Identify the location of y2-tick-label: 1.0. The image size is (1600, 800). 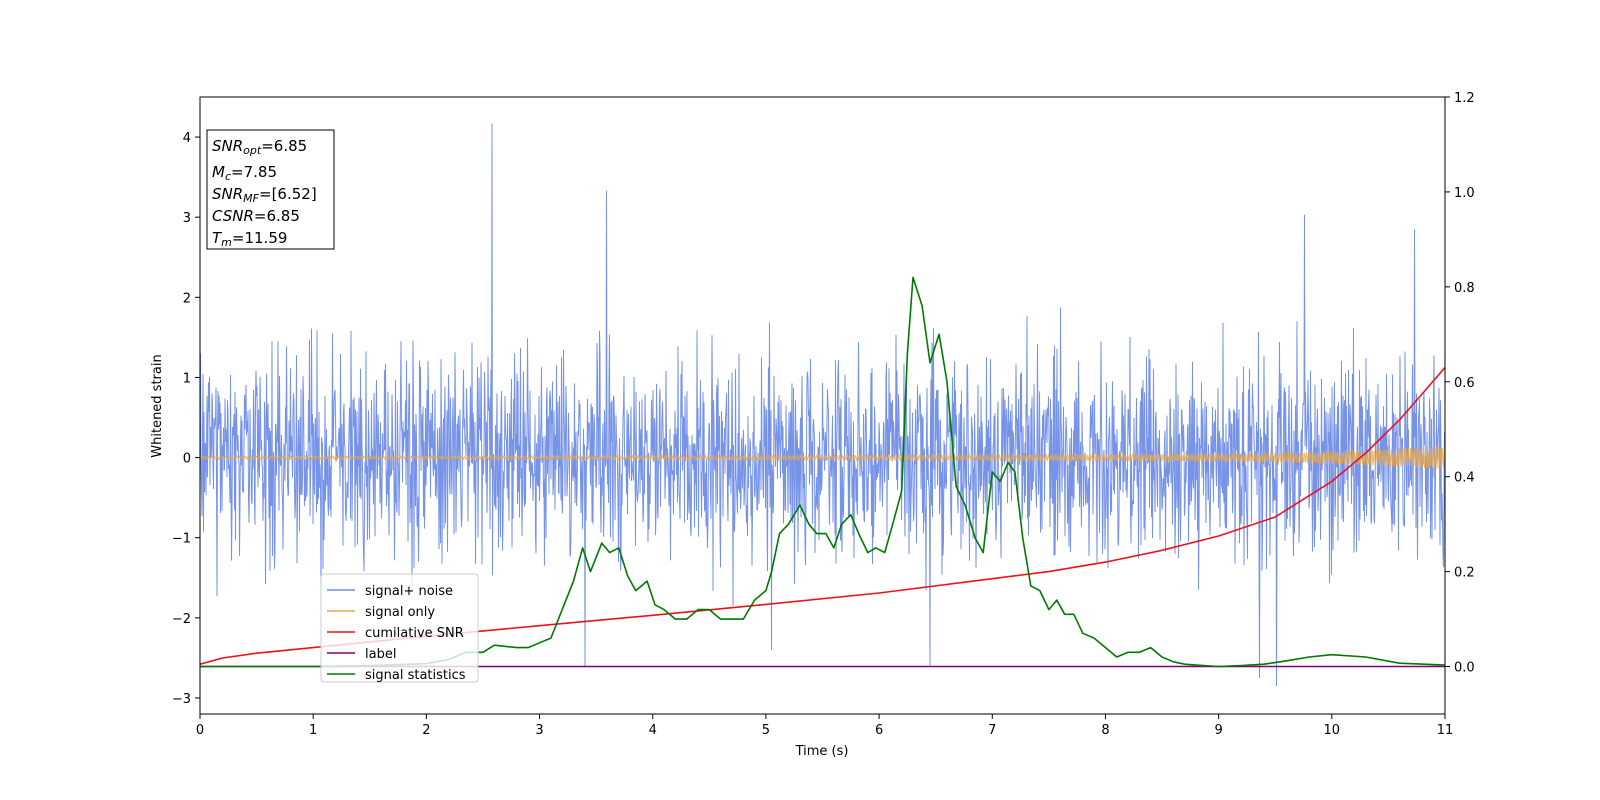
(1464, 193).